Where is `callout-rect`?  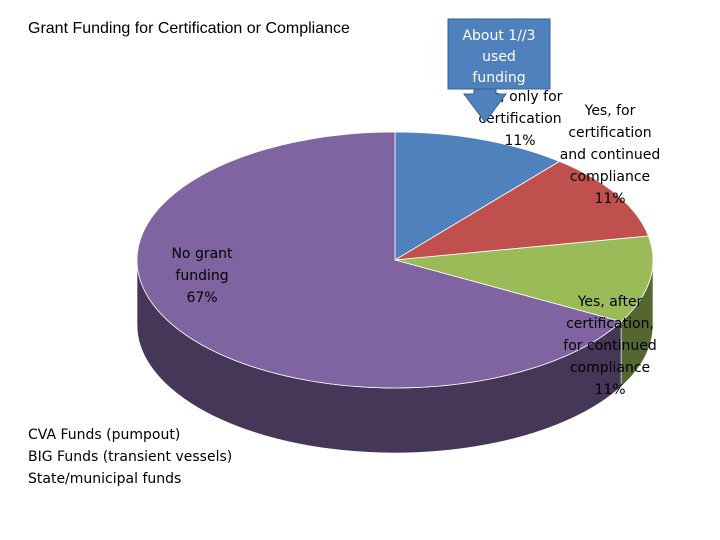
callout-rect is located at coordinates (499, 54).